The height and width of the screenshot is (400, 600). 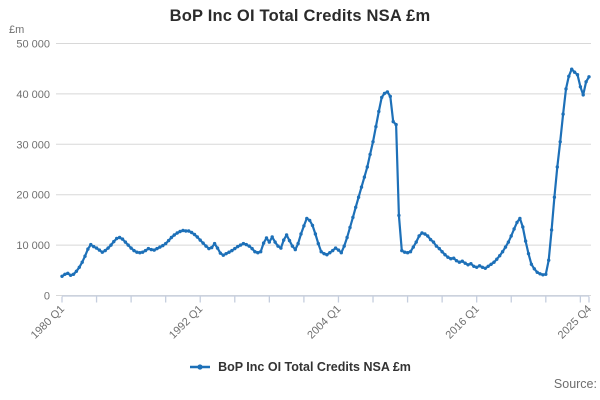 What do you see at coordinates (16, 30) in the screenshot?
I see `y-axis-unit-label: £m` at bounding box center [16, 30].